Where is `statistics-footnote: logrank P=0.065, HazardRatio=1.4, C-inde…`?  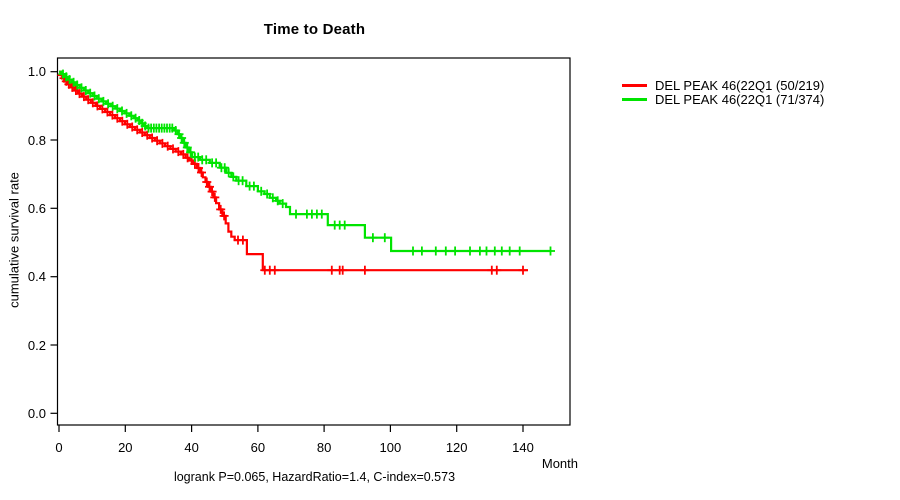
statistics-footnote: logrank P=0.065, HazardRatio=1.4, C-inde… is located at coordinates (314, 477).